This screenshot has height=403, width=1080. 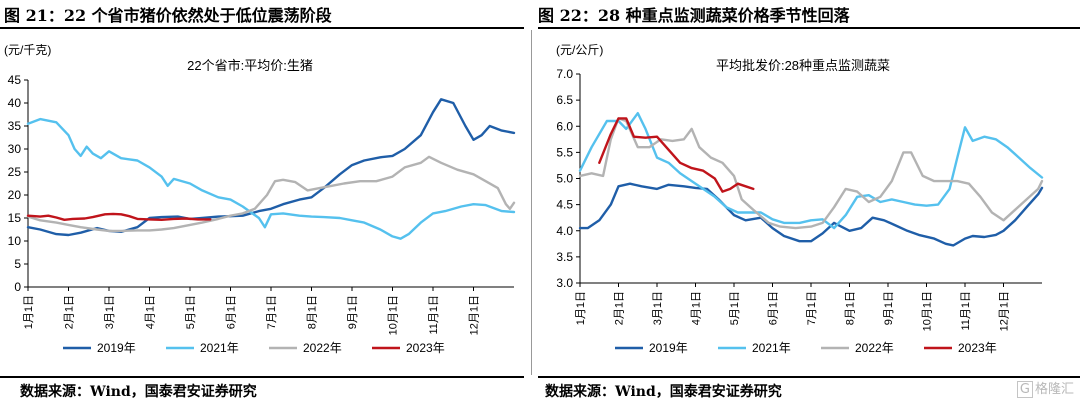 What do you see at coordinates (17, 287) in the screenshot?
I see `y-tick-label: 0` at bounding box center [17, 287].